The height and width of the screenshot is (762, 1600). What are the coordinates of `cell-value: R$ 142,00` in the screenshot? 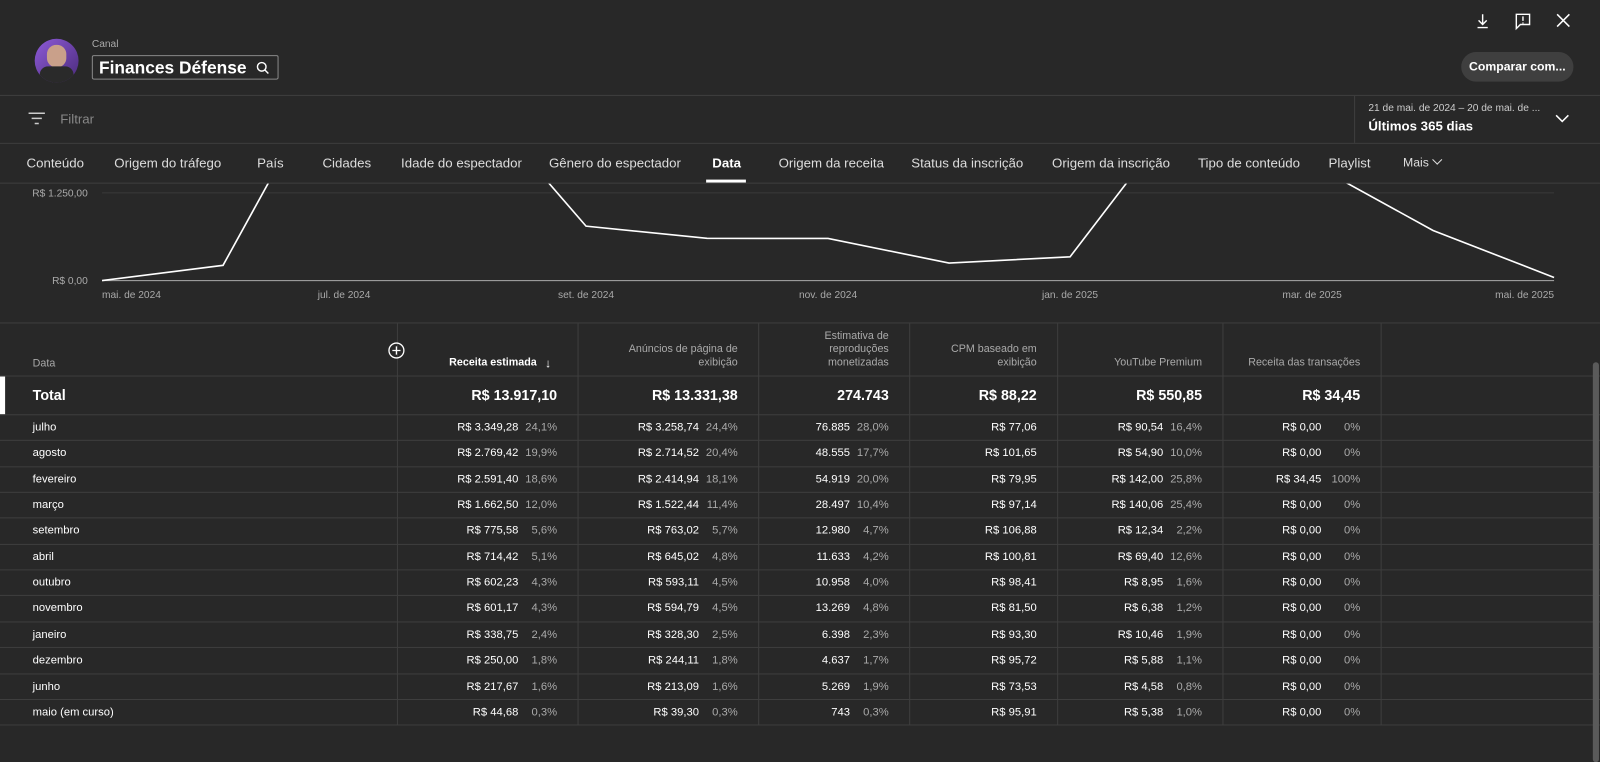 It's located at (1137, 479).